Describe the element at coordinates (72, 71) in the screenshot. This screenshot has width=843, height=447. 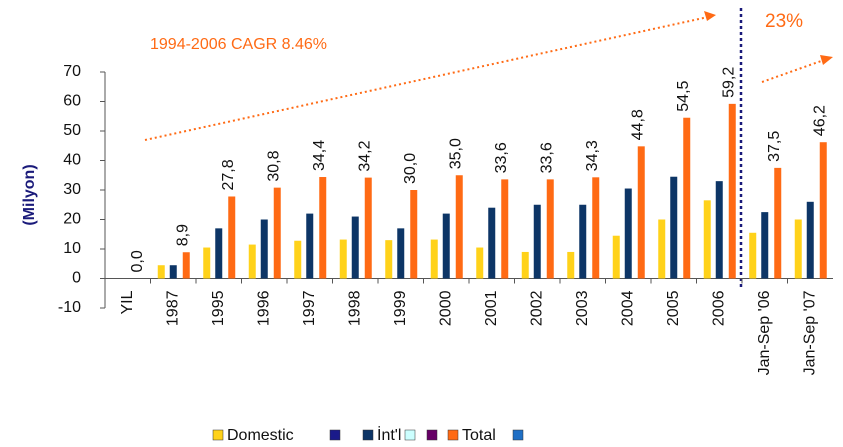
I see `y-tick-label: 70` at that location.